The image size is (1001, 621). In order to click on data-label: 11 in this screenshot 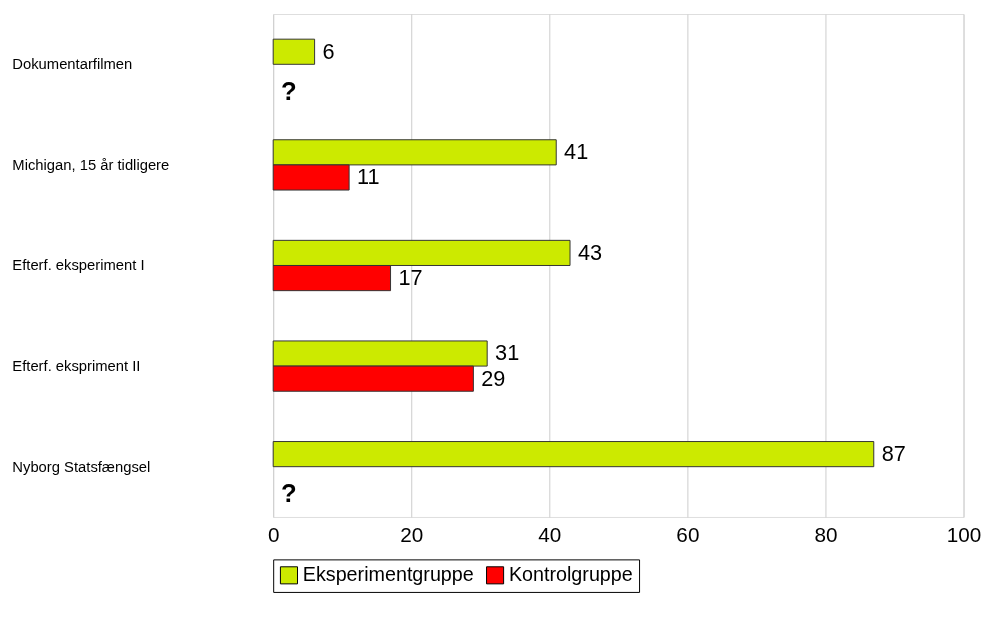, I will do `click(368, 177)`.